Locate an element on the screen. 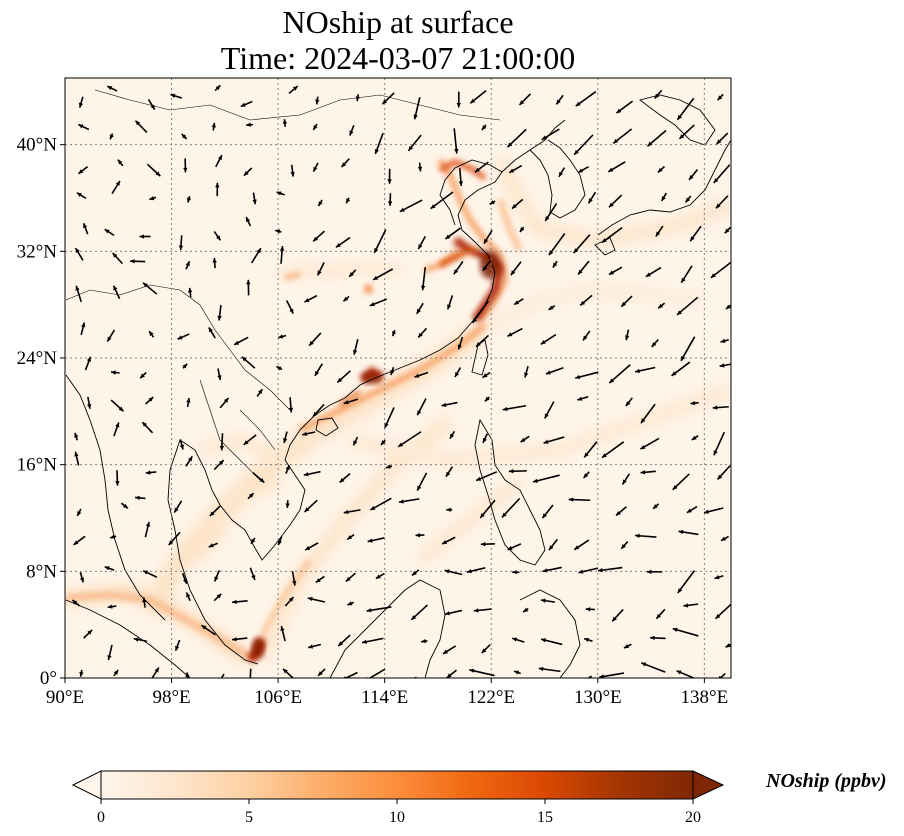 Image resolution: width=904 pixels, height=836 pixels. y-tick-label: 40°N is located at coordinates (37, 145).